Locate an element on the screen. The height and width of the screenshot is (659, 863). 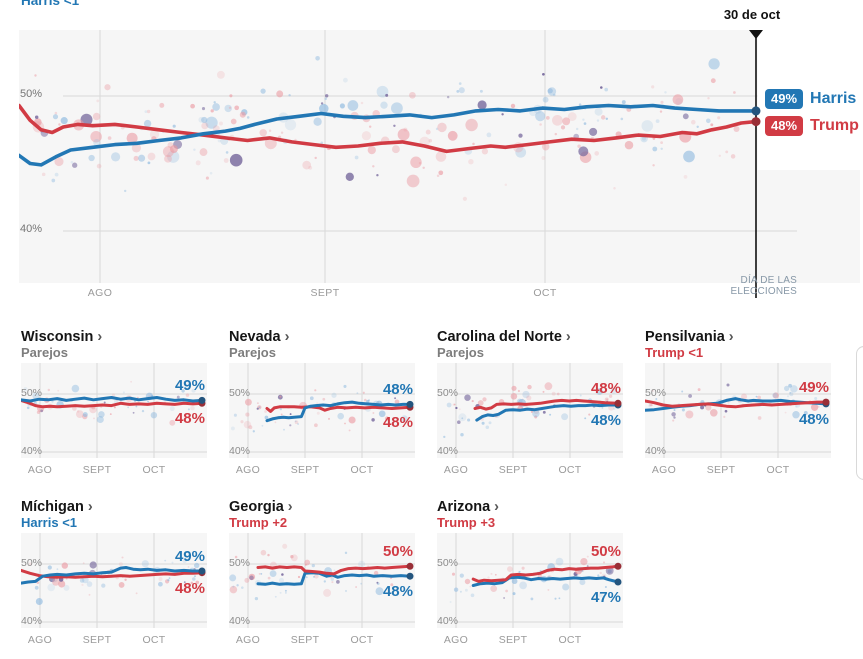
harris-trend-line is located at coordinates (112, 399).